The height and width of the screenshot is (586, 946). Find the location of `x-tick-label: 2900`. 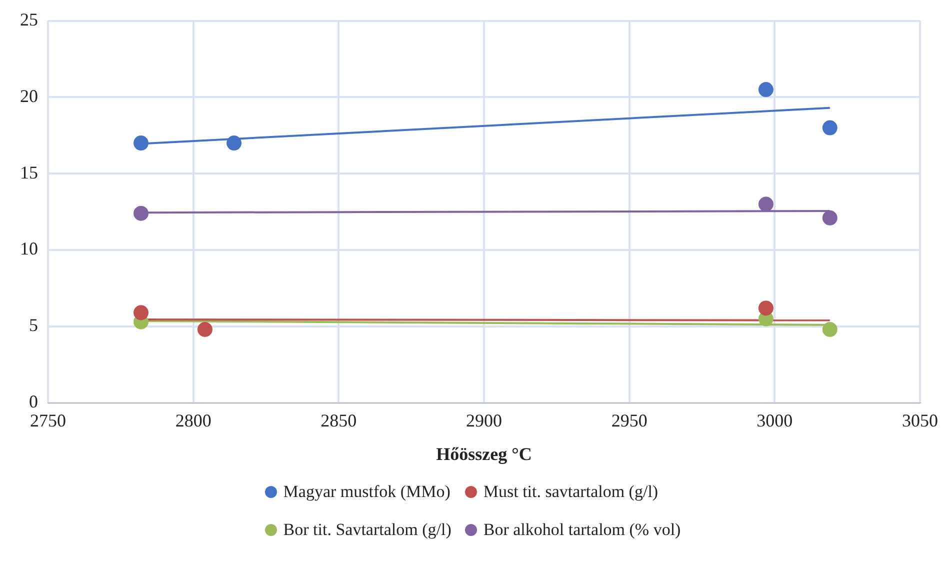

x-tick-label: 2900 is located at coordinates (484, 420).